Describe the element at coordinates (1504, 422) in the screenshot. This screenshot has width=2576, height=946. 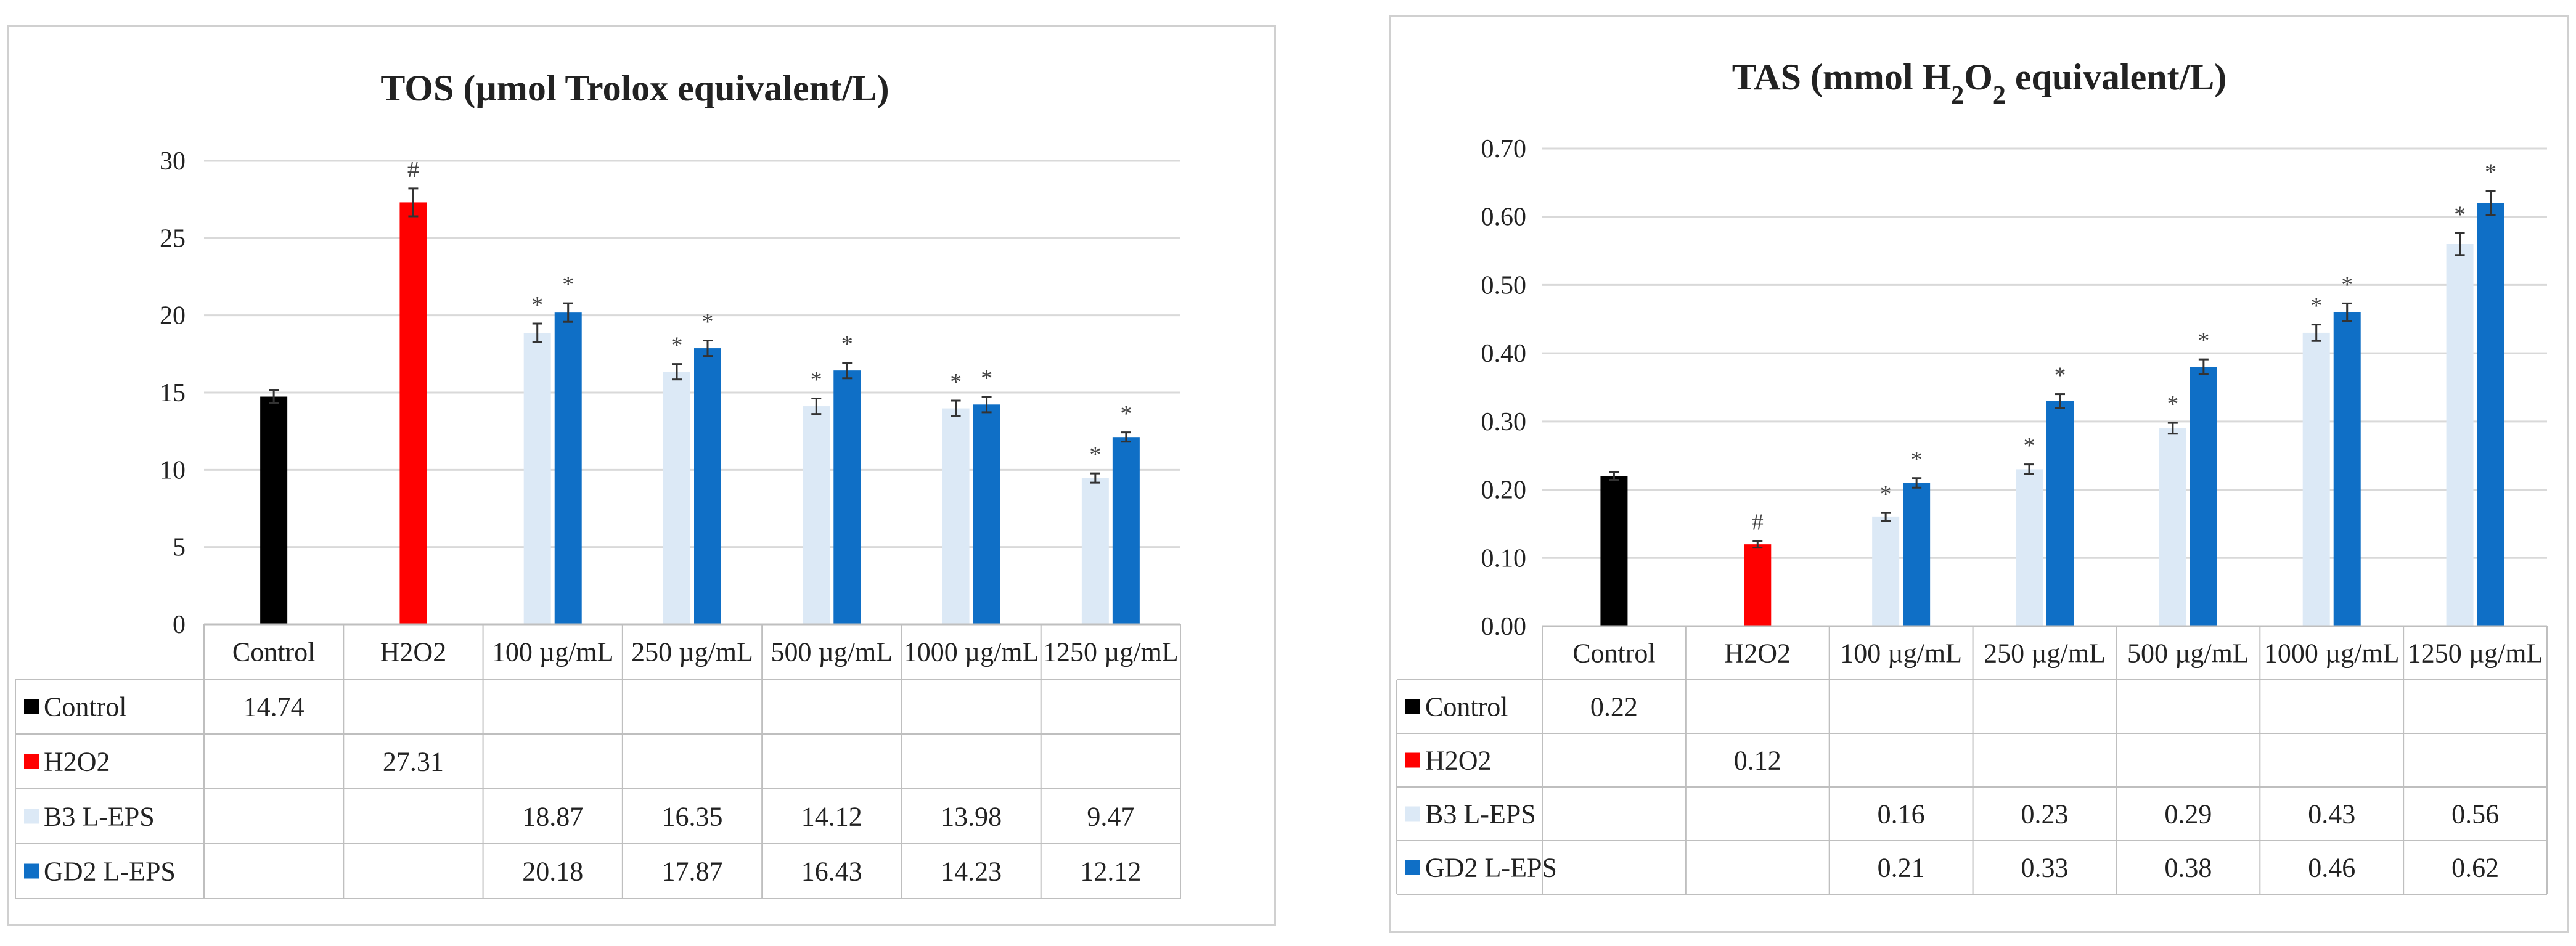
I see `y-tick-label: 0.30` at that location.